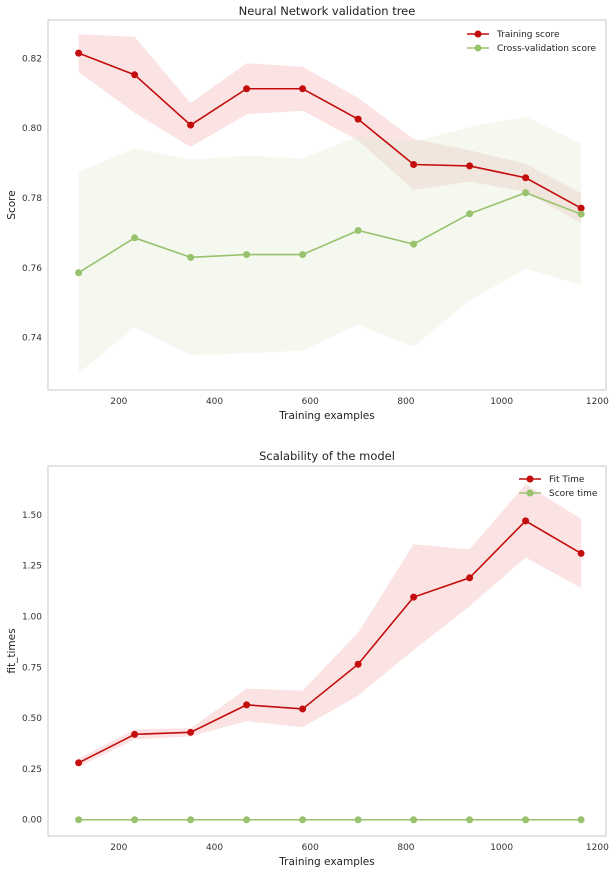 This screenshot has height=873, width=615. I want to click on line-cross-validation-score, so click(330, 232).